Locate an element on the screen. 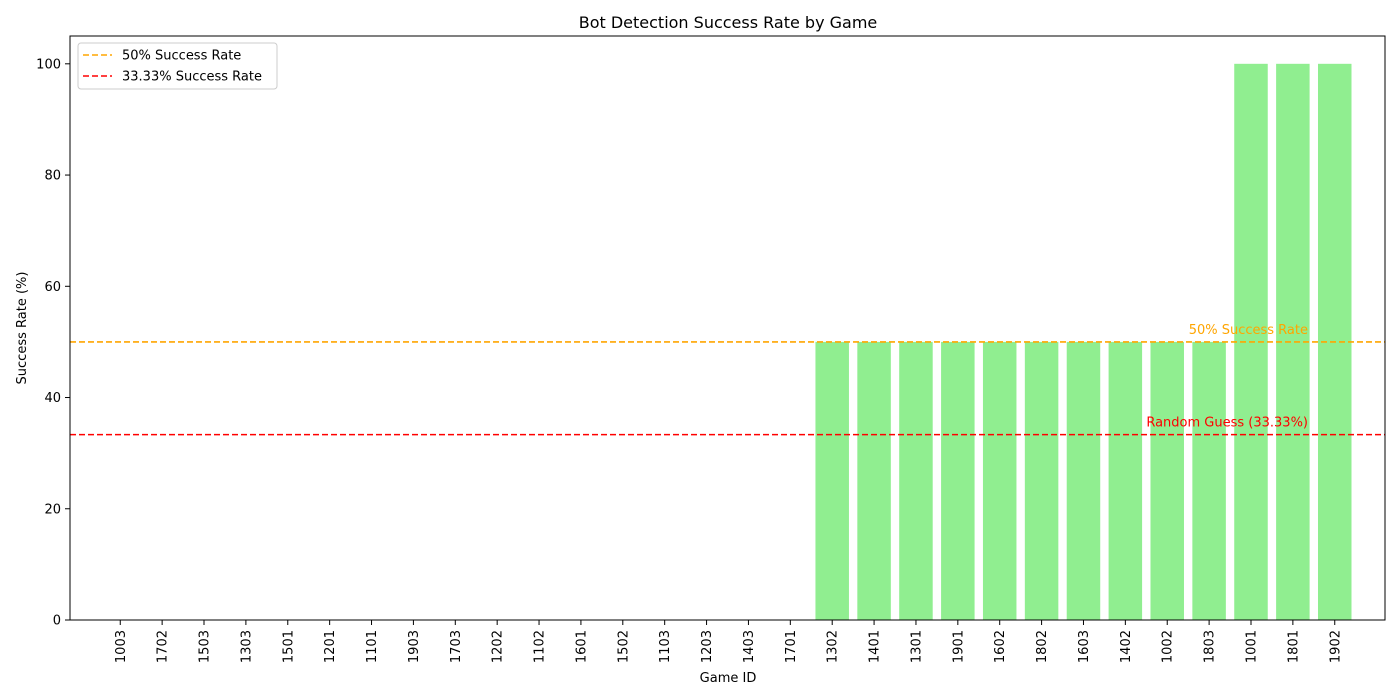 This screenshot has height=700, width=1400. y-tick-label: 40 is located at coordinates (52, 398).